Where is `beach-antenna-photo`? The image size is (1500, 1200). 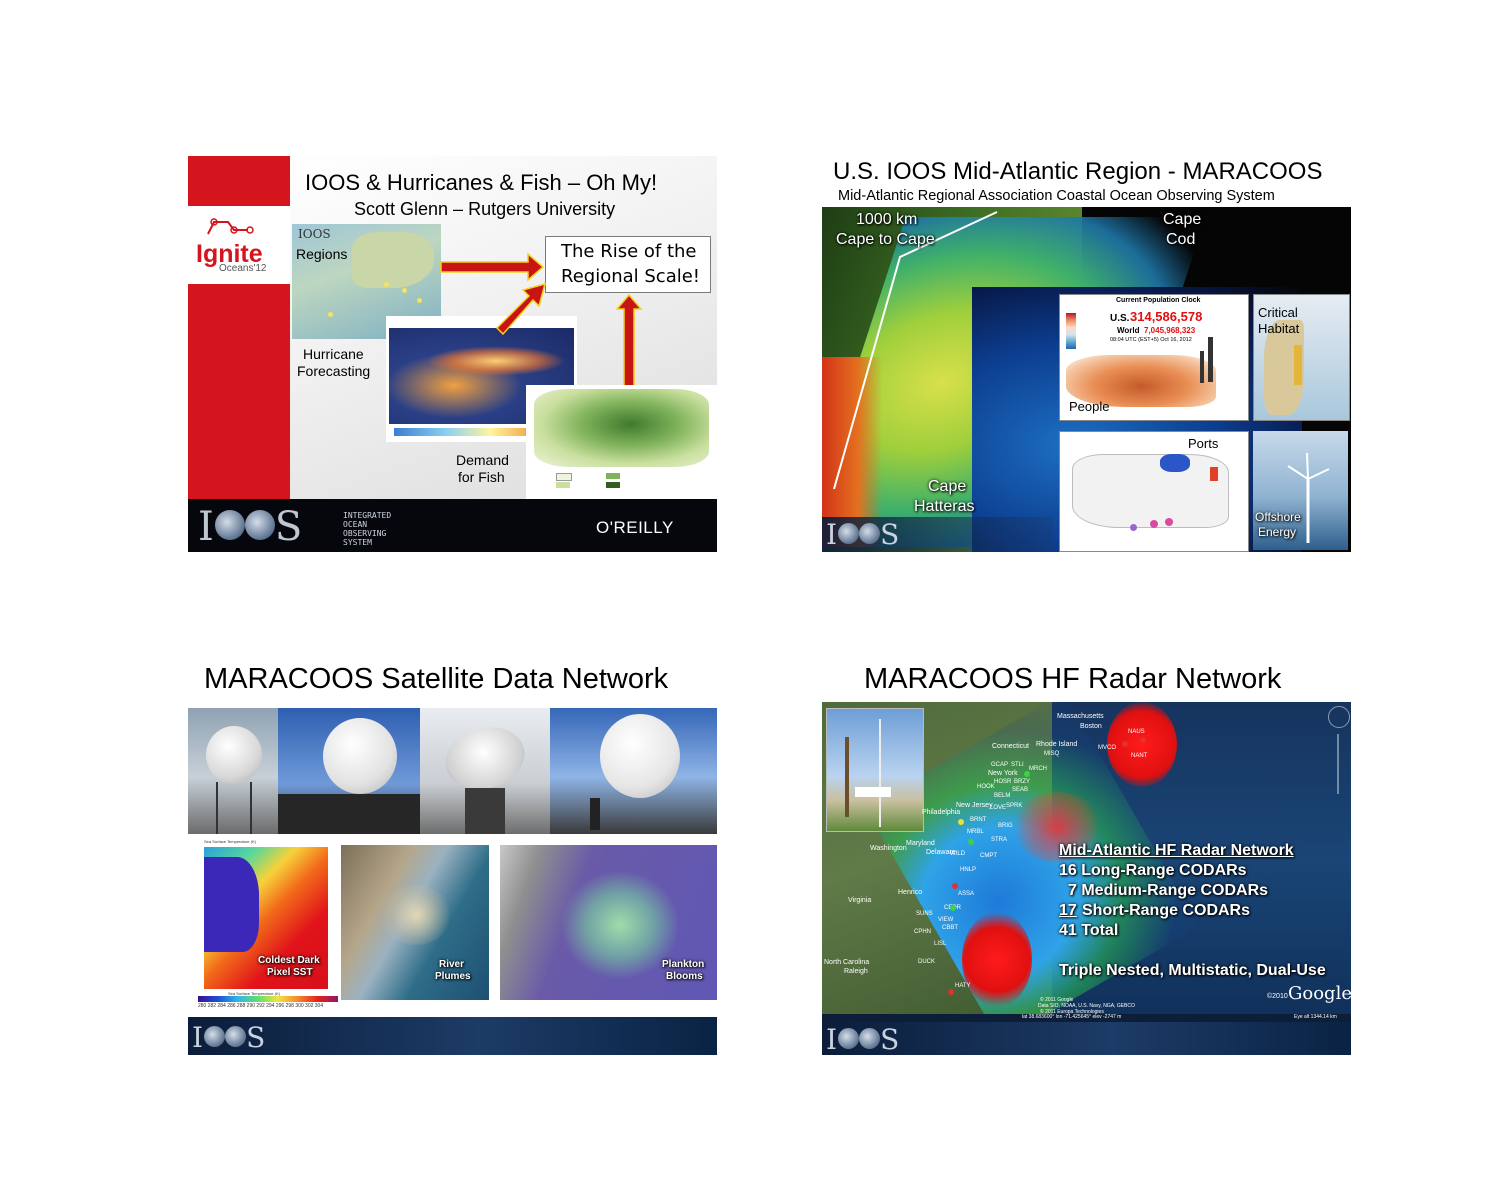 beach-antenna-photo is located at coordinates (875, 770).